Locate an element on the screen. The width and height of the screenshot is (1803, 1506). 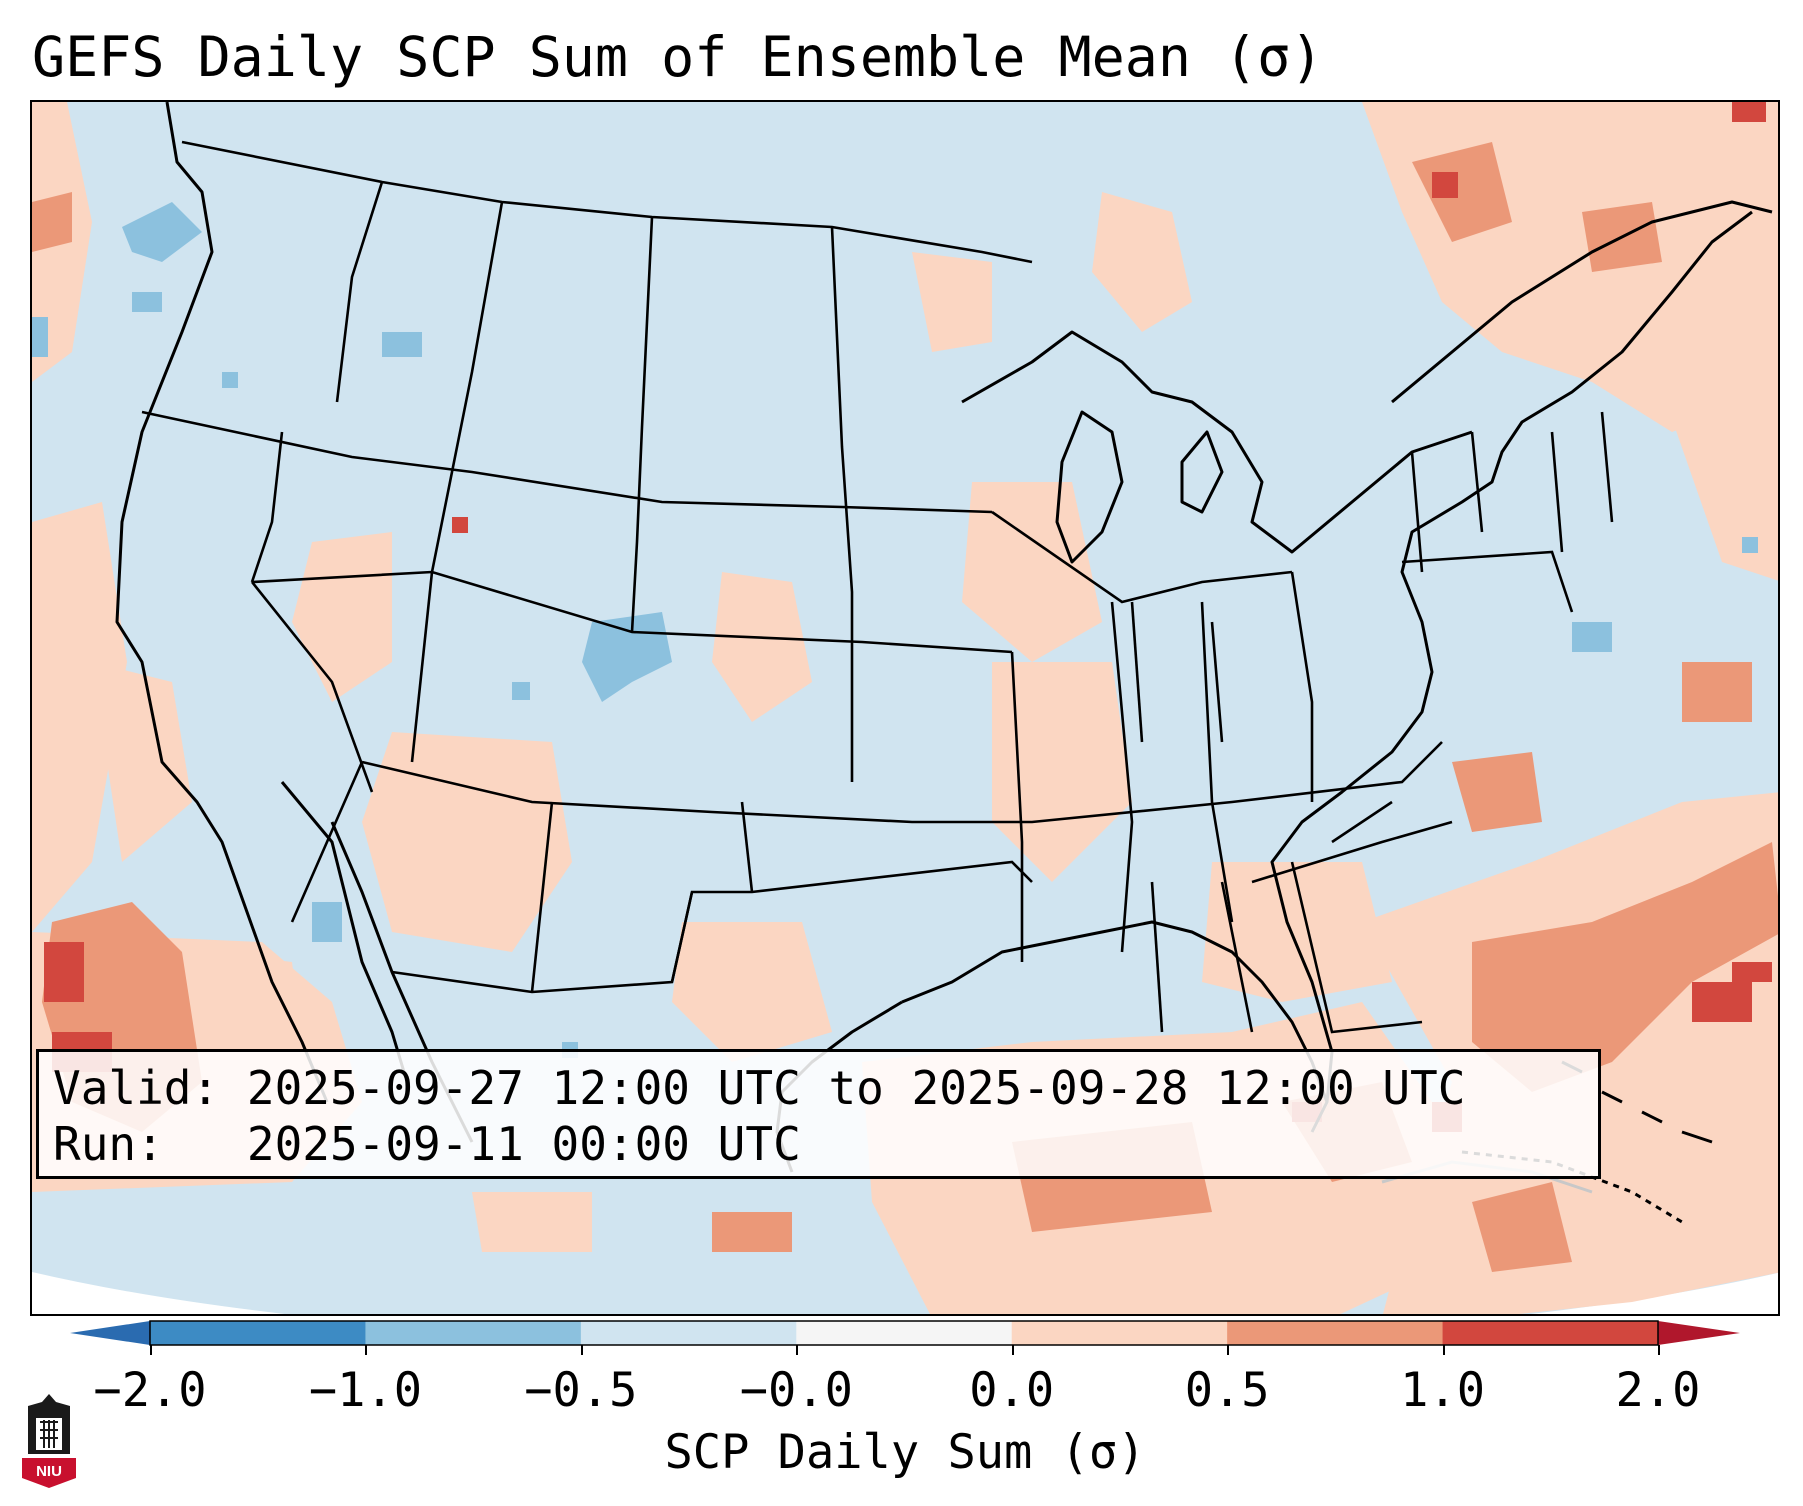
colorbar is located at coordinates (905, 1333).